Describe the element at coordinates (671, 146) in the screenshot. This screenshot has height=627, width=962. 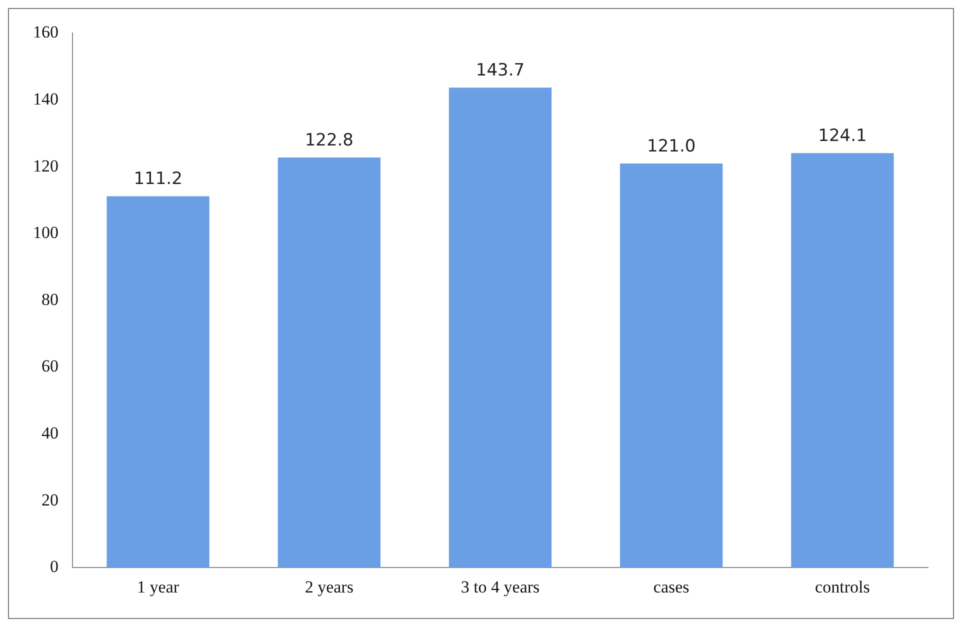
I see `data-label: 121.0` at that location.